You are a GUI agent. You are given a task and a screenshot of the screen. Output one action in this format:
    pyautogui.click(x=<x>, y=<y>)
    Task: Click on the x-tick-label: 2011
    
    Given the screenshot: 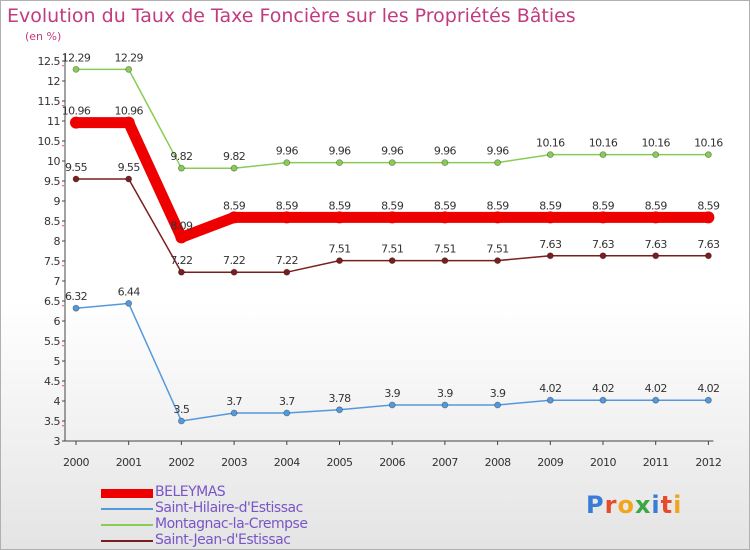 What is the action you would take?
    pyautogui.click(x=656, y=462)
    